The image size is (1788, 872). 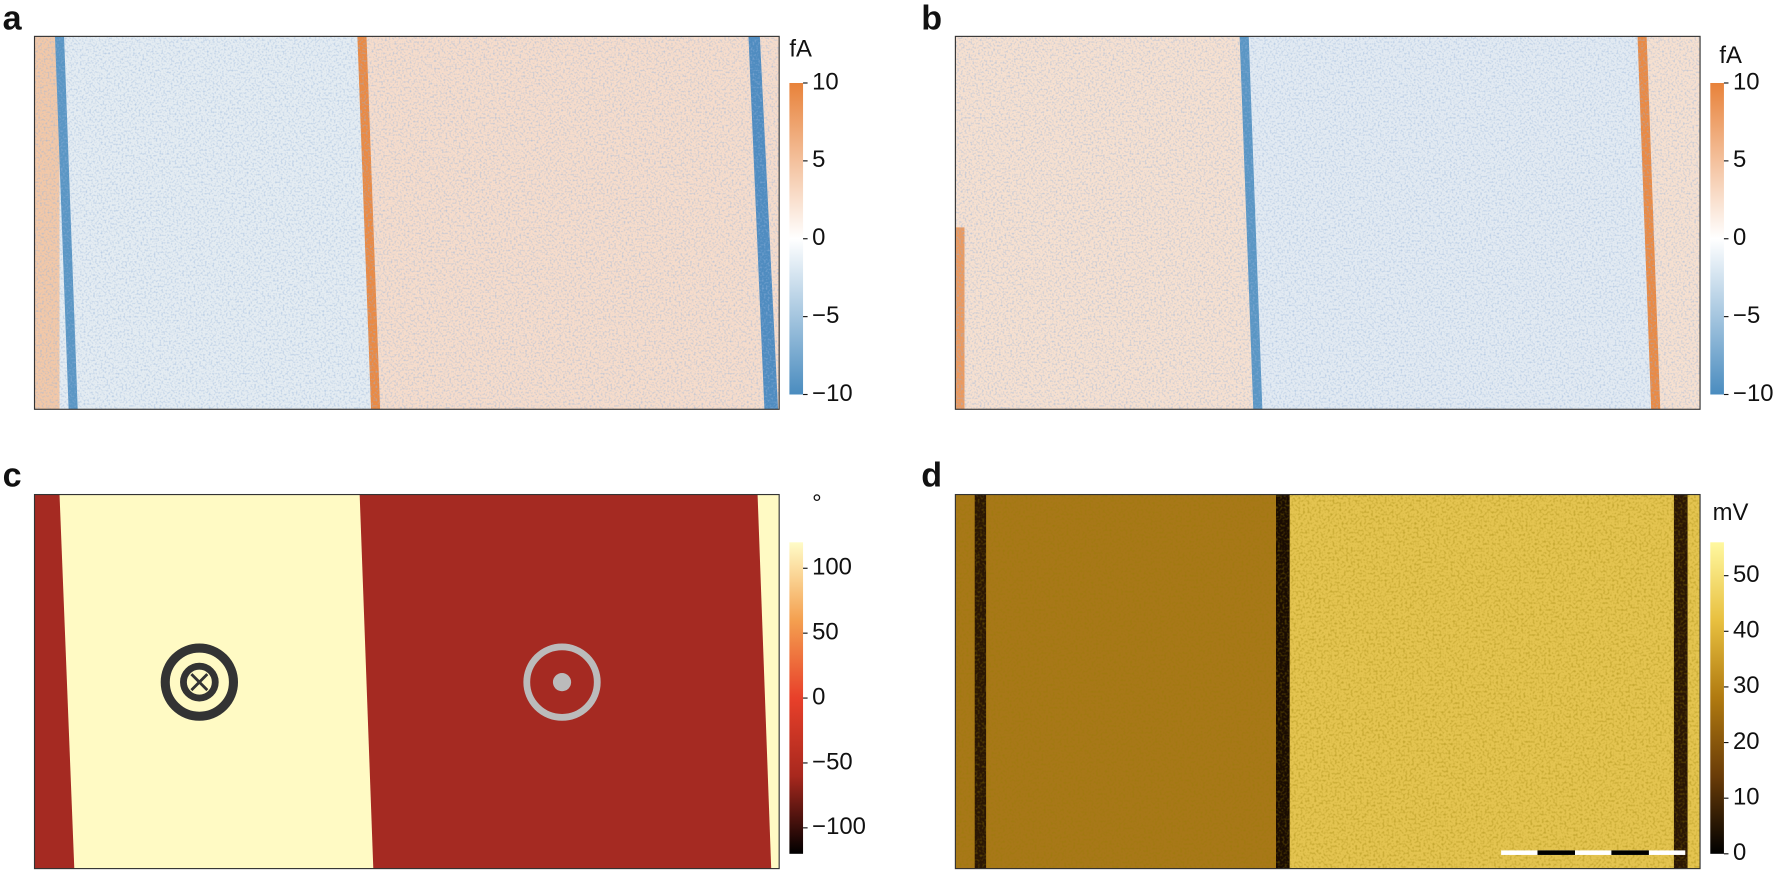 I want to click on tick-label: 40, so click(x=1746, y=630).